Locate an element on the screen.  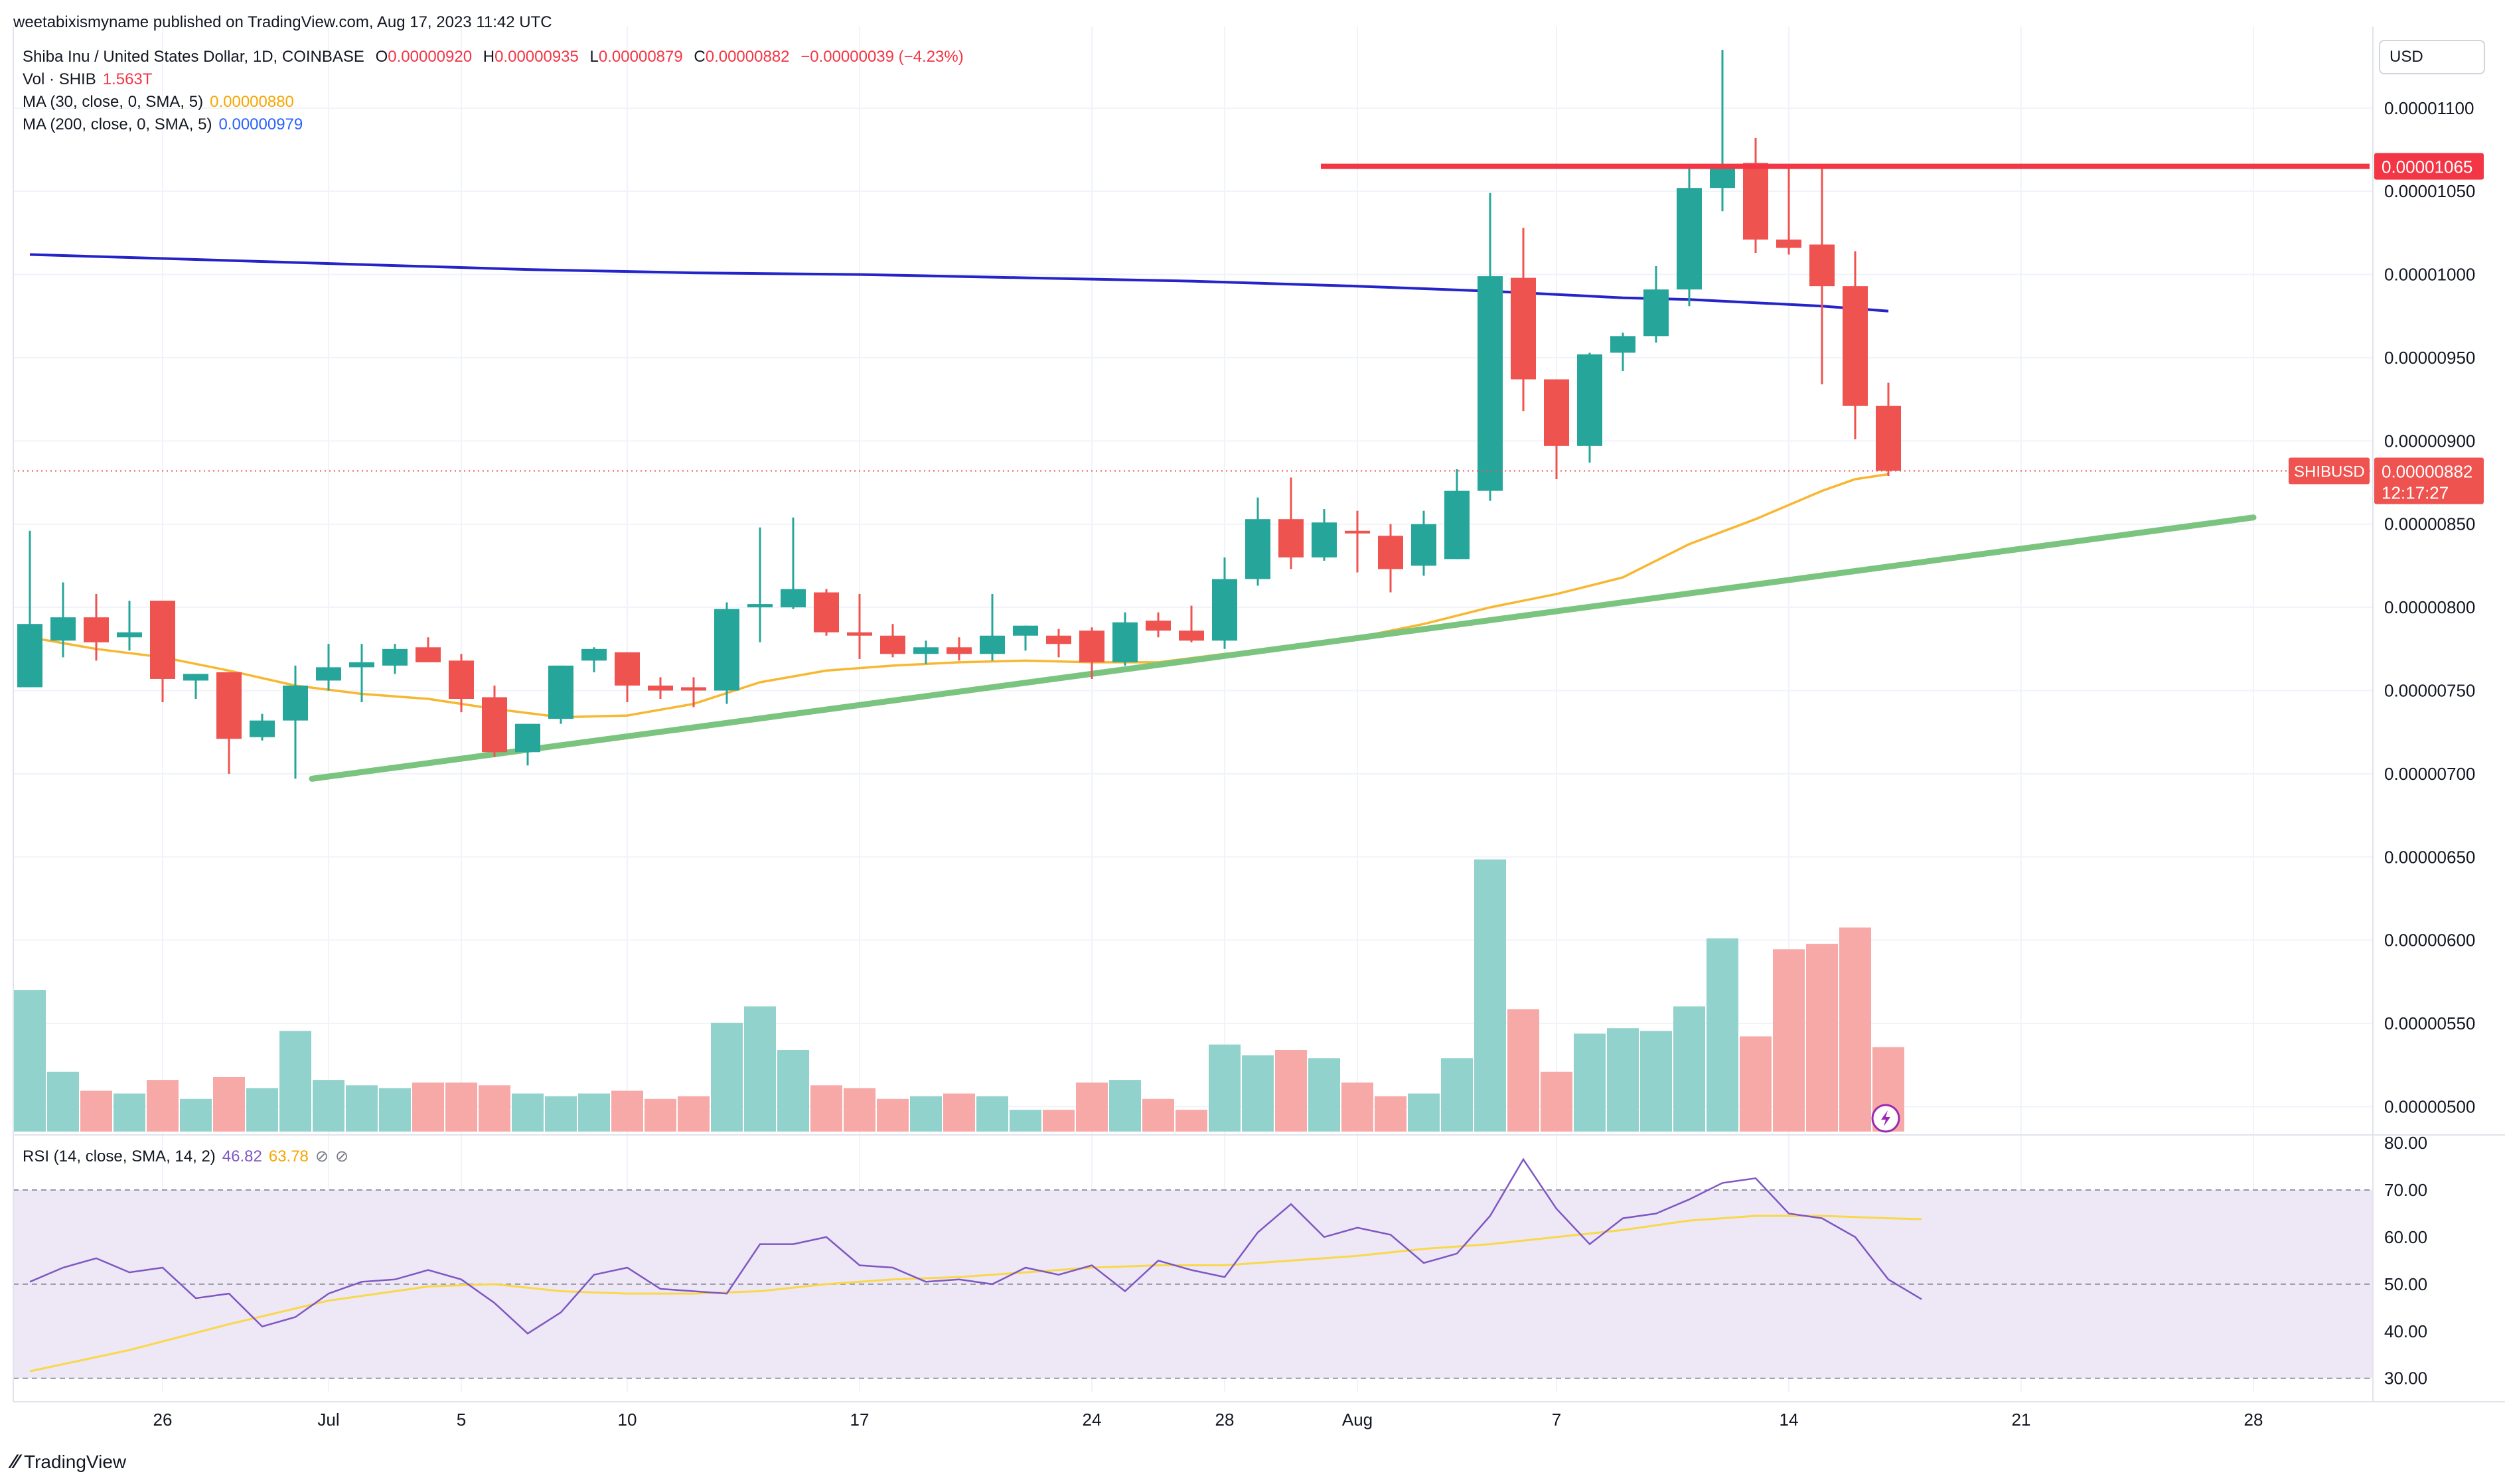
time-tick-label: 21 is located at coordinates (2022, 1420).